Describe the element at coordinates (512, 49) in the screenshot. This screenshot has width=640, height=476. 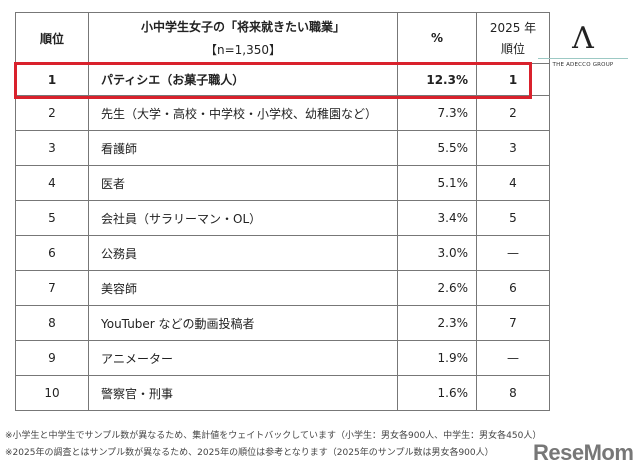
I see `header-prev-line2: 順位` at that location.